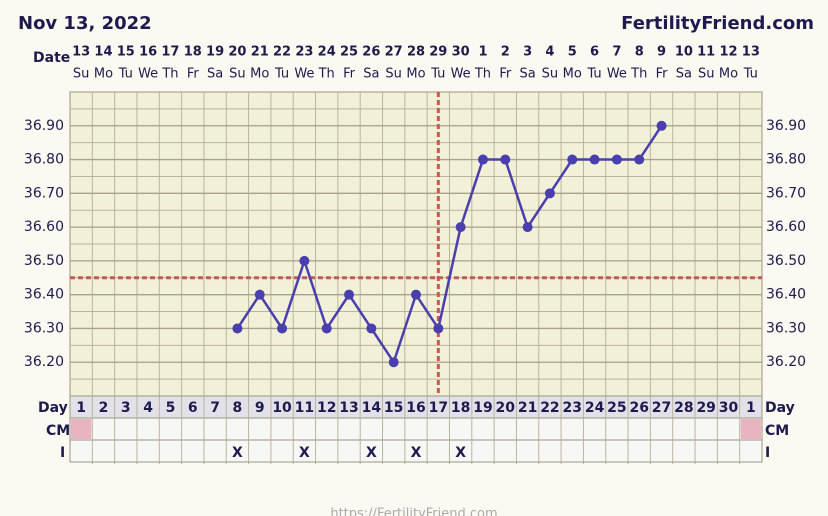  What do you see at coordinates (594, 52) in the screenshot?
I see `date-label: 6` at bounding box center [594, 52].